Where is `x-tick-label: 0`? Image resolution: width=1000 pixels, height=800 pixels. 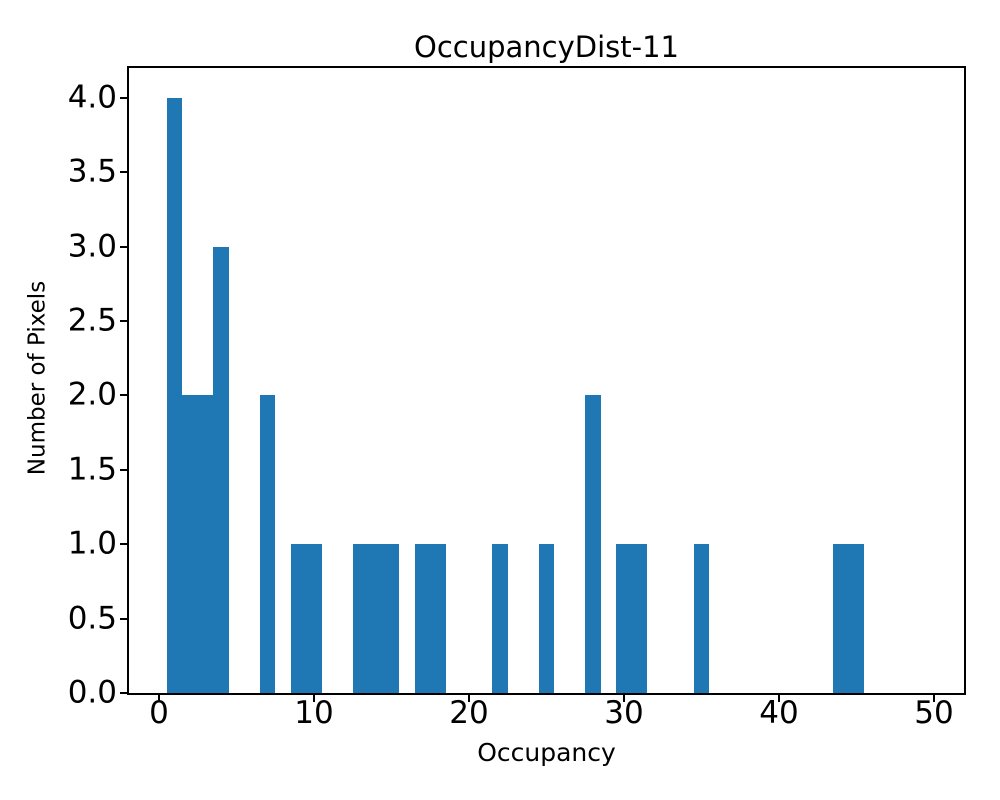
x-tick-label: 0 is located at coordinates (159, 713).